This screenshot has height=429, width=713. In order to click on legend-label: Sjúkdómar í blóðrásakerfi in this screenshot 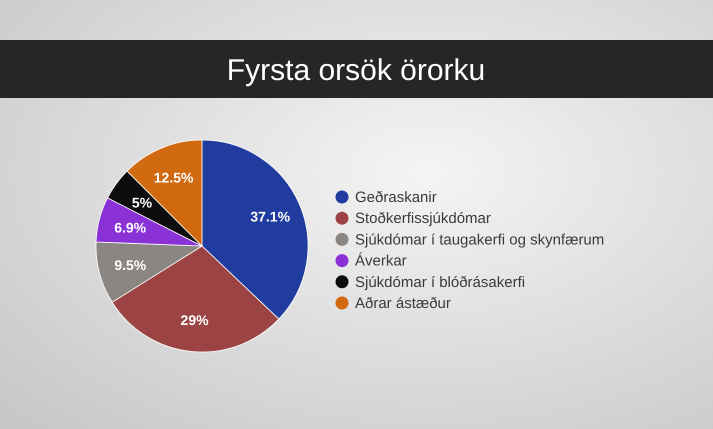, I will do `click(440, 282)`.